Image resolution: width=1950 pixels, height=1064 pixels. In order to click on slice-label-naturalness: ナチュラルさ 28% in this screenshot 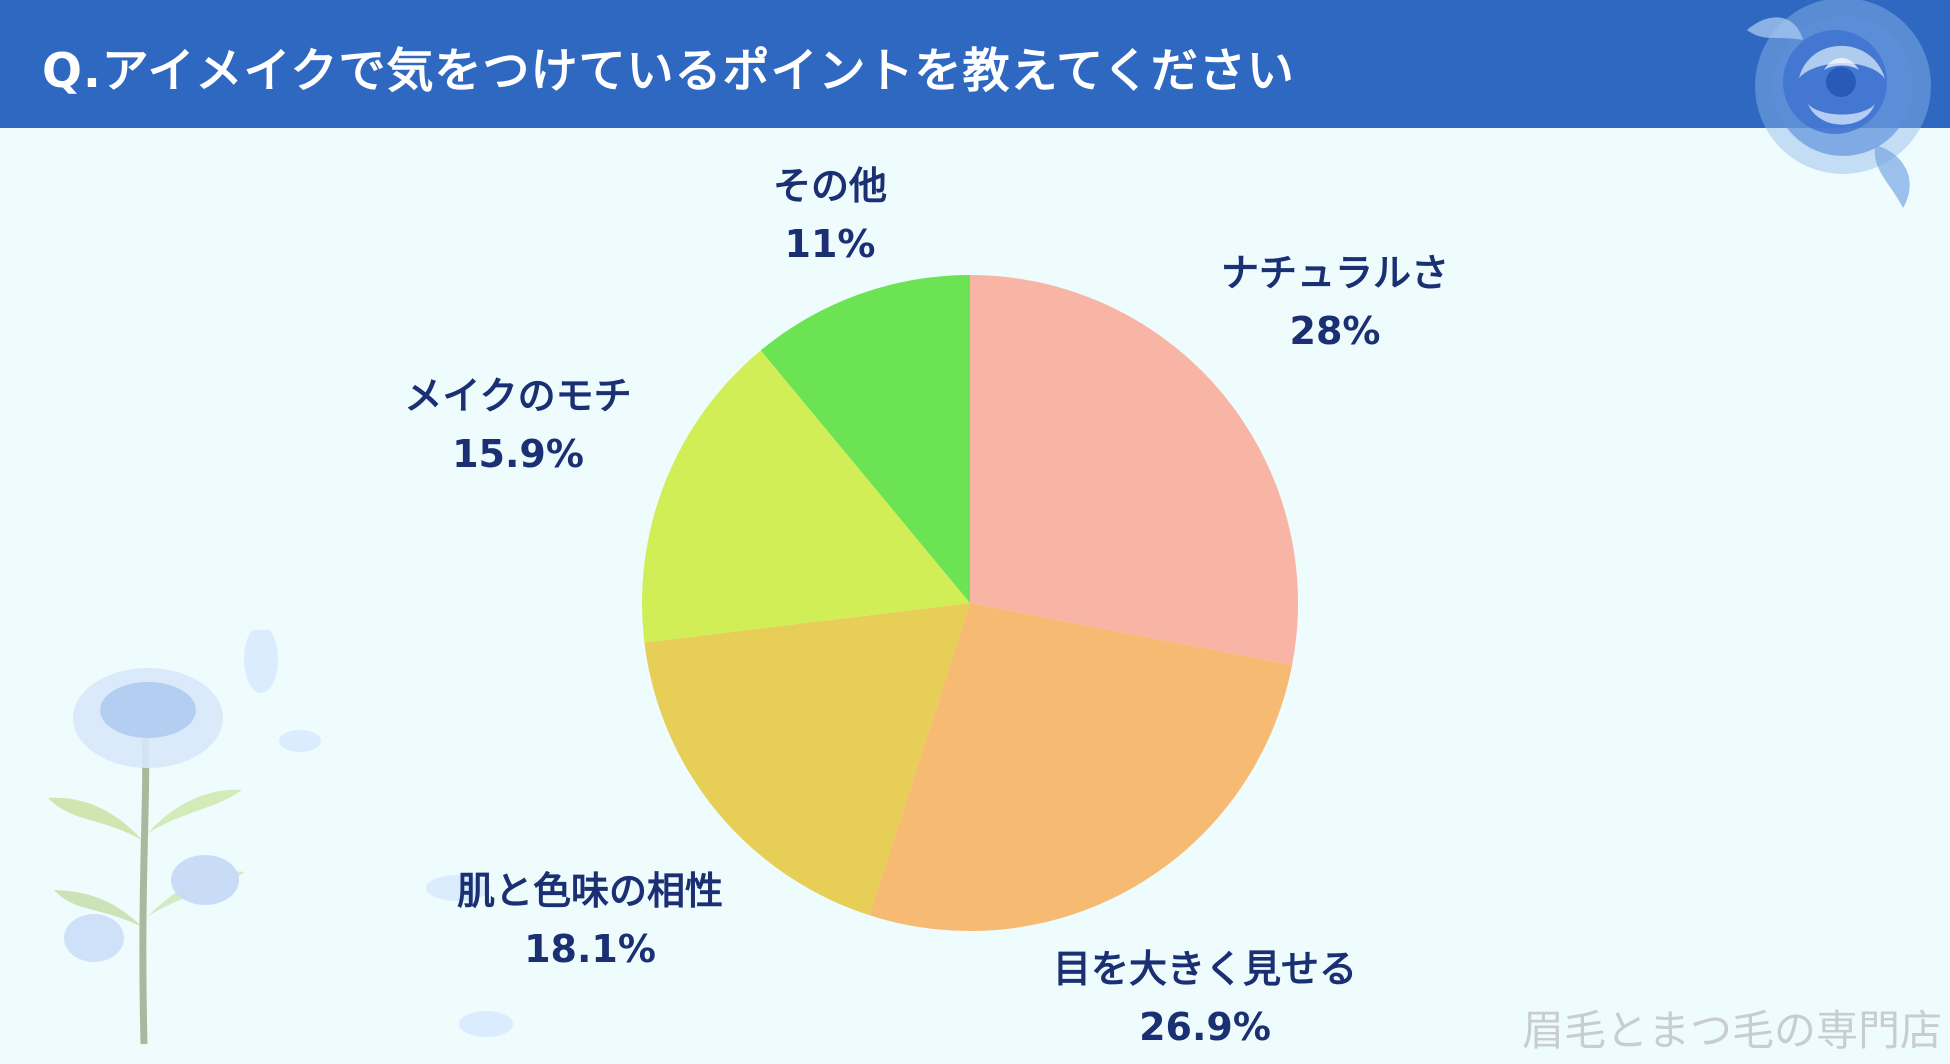, I will do `click(1335, 302)`.